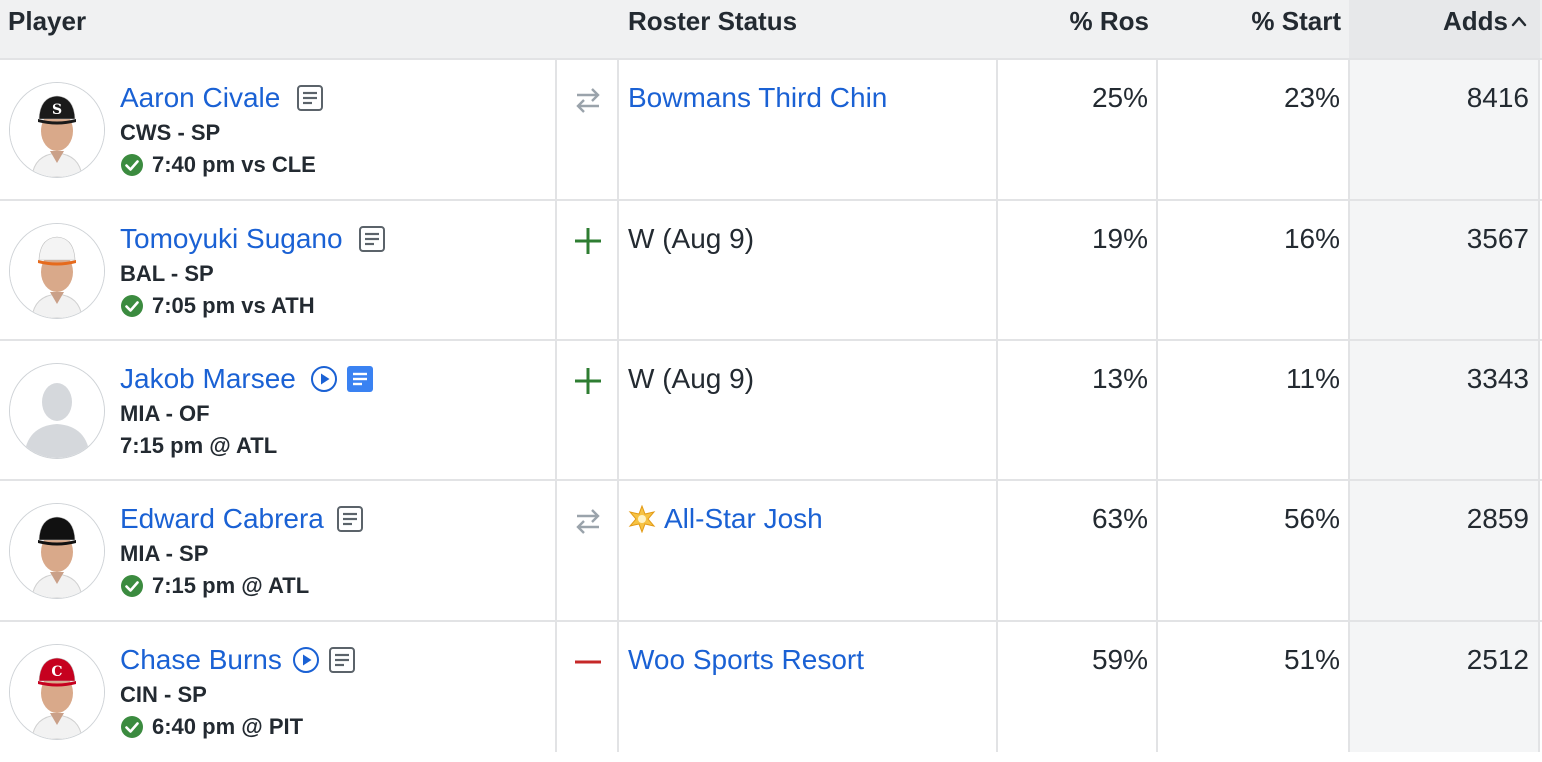  Describe the element at coordinates (1119, 238) in the screenshot. I see `pct-rostered-value: 19%` at that location.